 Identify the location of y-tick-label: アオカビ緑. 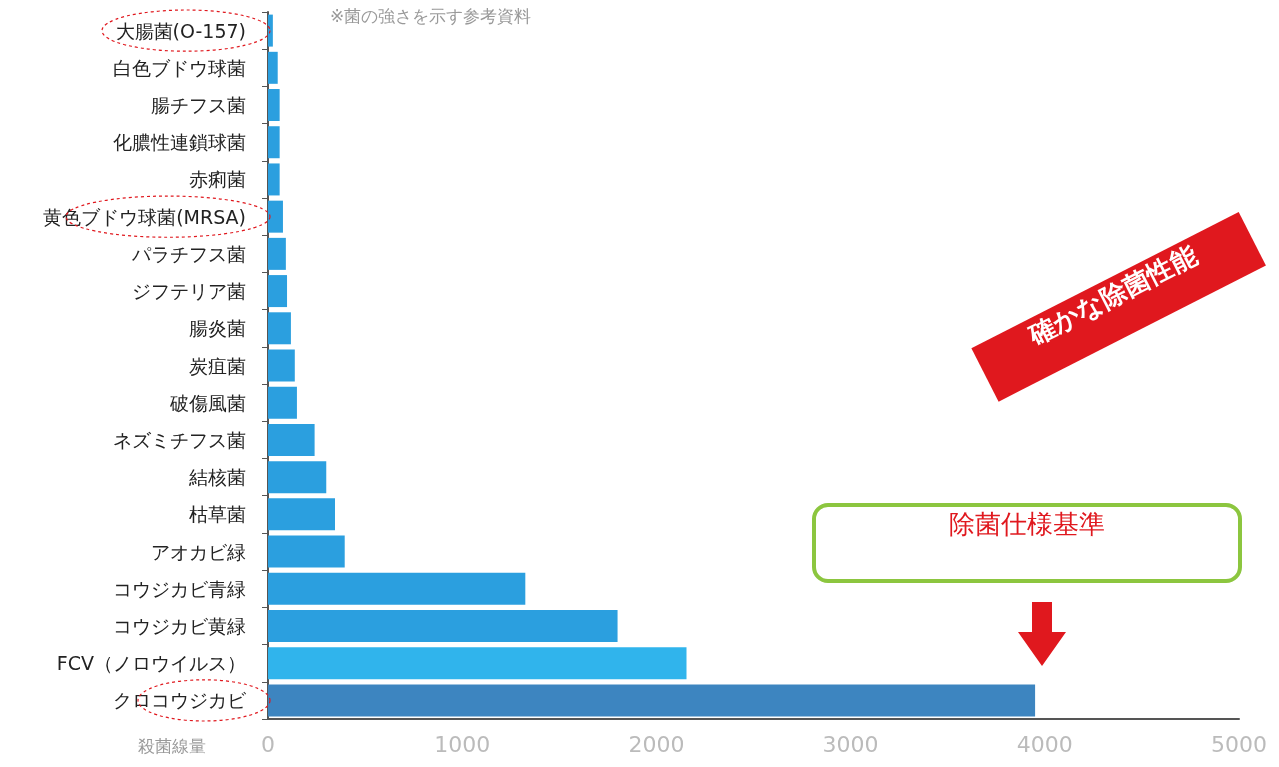
(198, 551).